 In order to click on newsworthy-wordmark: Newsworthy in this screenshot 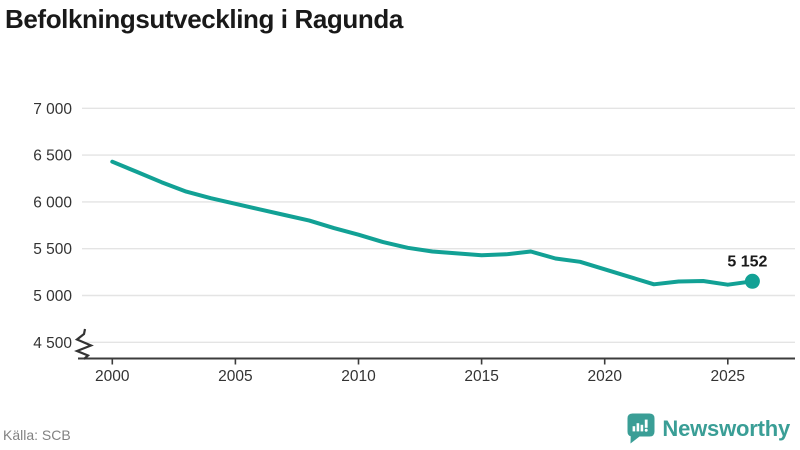, I will do `click(726, 428)`.